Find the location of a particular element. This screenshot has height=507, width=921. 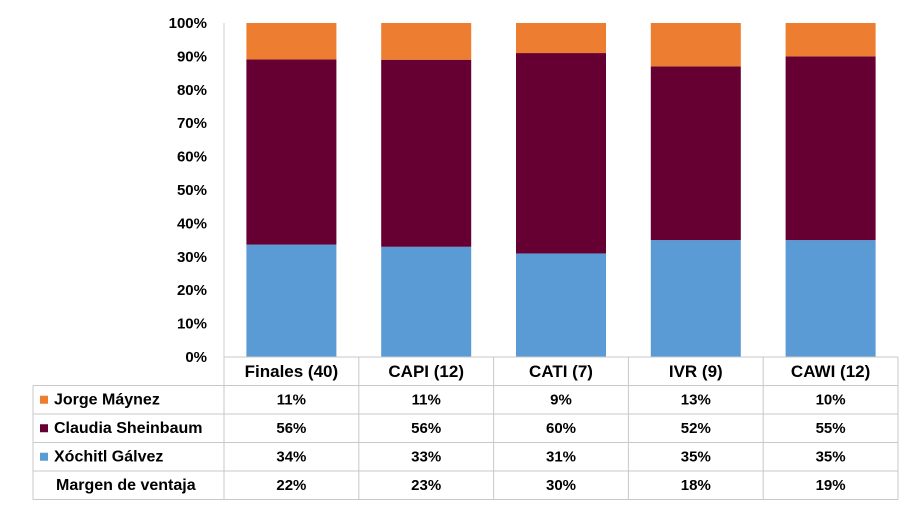

legend-label: Claudia Sheinbaum is located at coordinates (128, 428).